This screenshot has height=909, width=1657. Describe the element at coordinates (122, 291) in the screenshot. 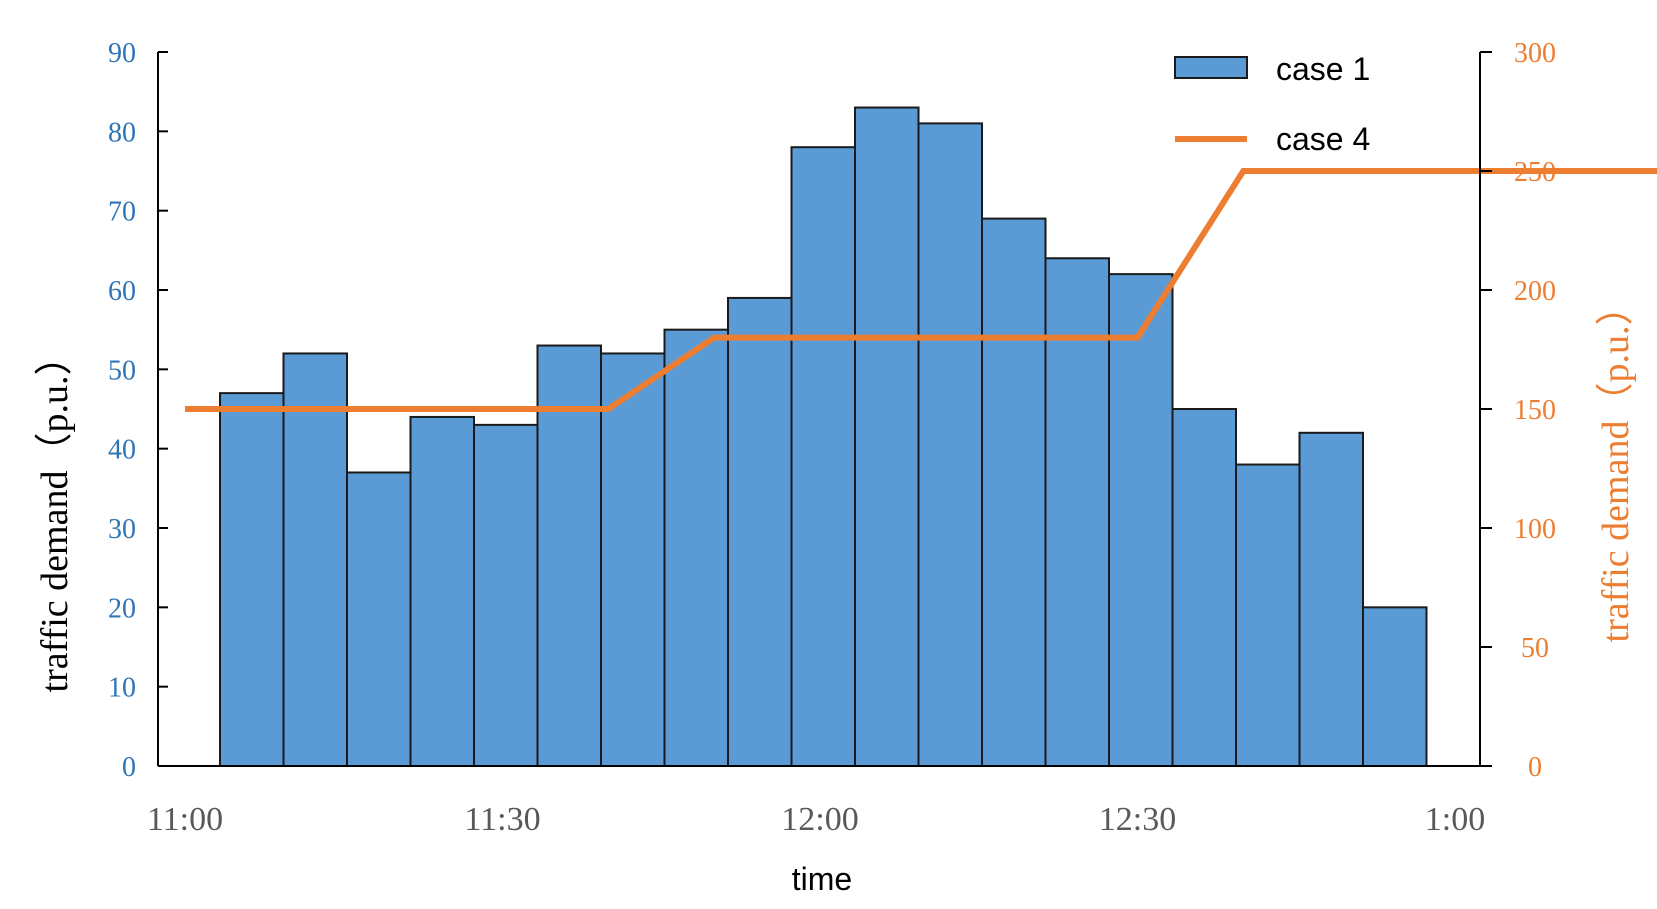

I see `left-tick-label-6: 60` at that location.